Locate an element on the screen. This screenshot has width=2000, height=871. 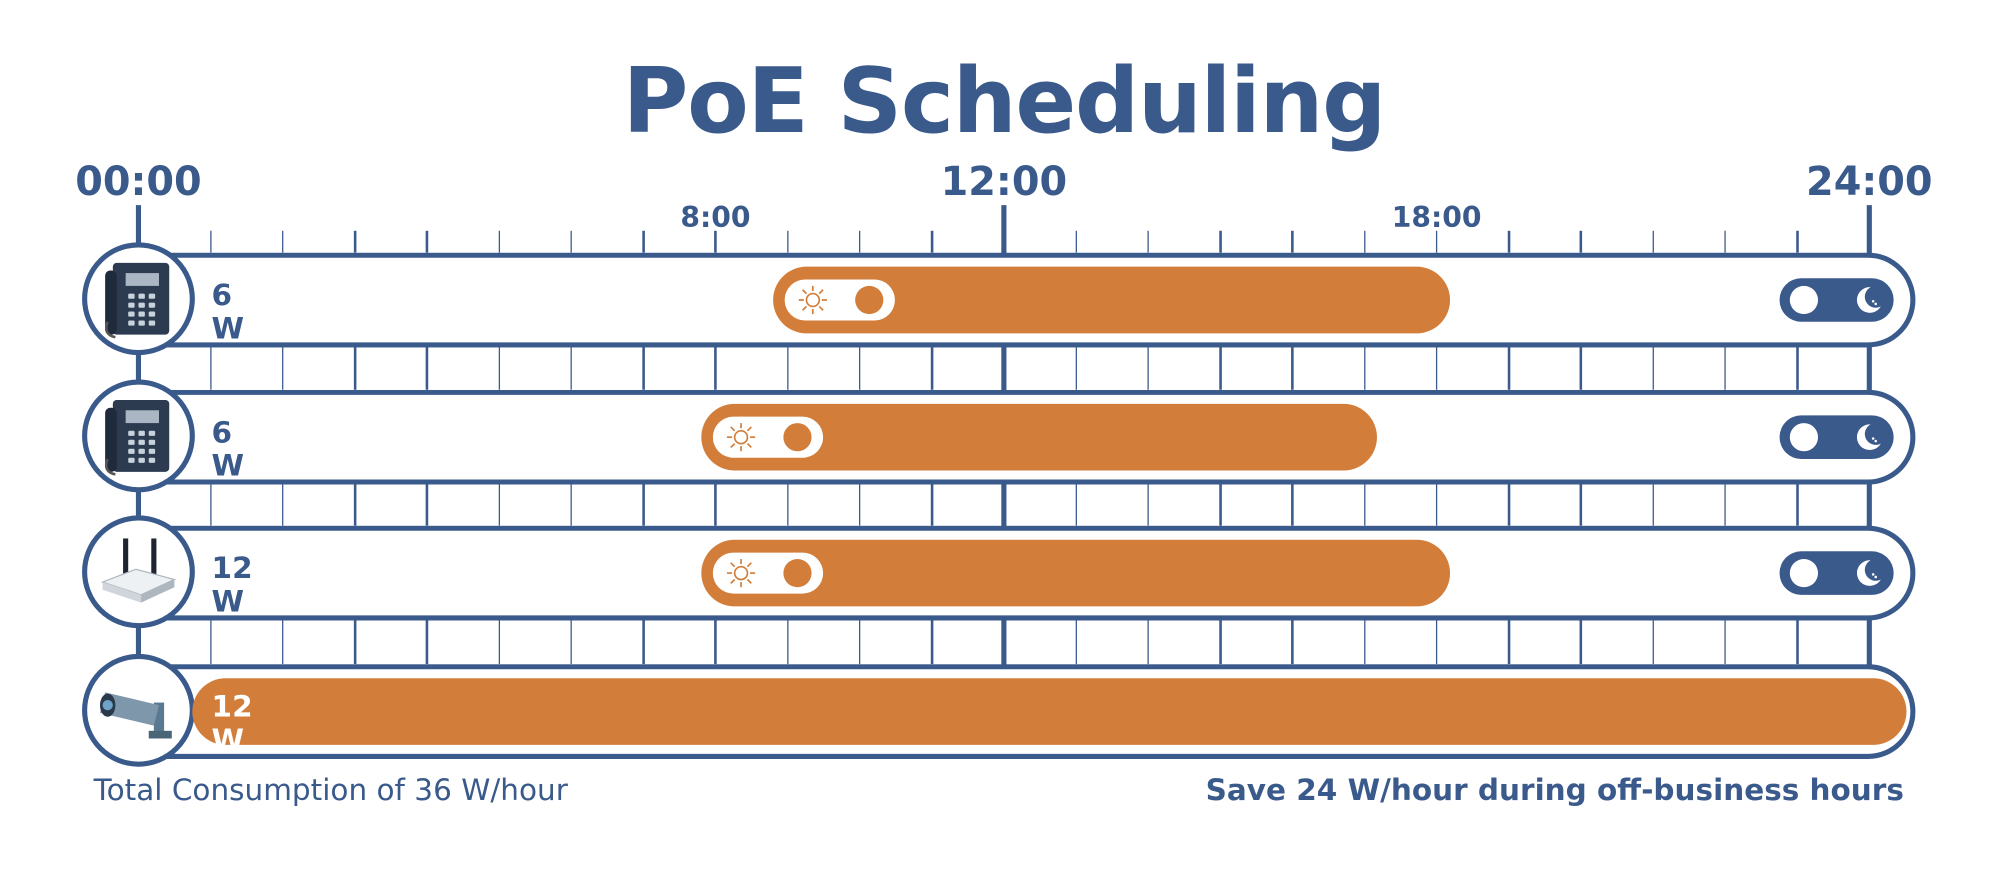
security-camera-icon is located at coordinates (138, 710).